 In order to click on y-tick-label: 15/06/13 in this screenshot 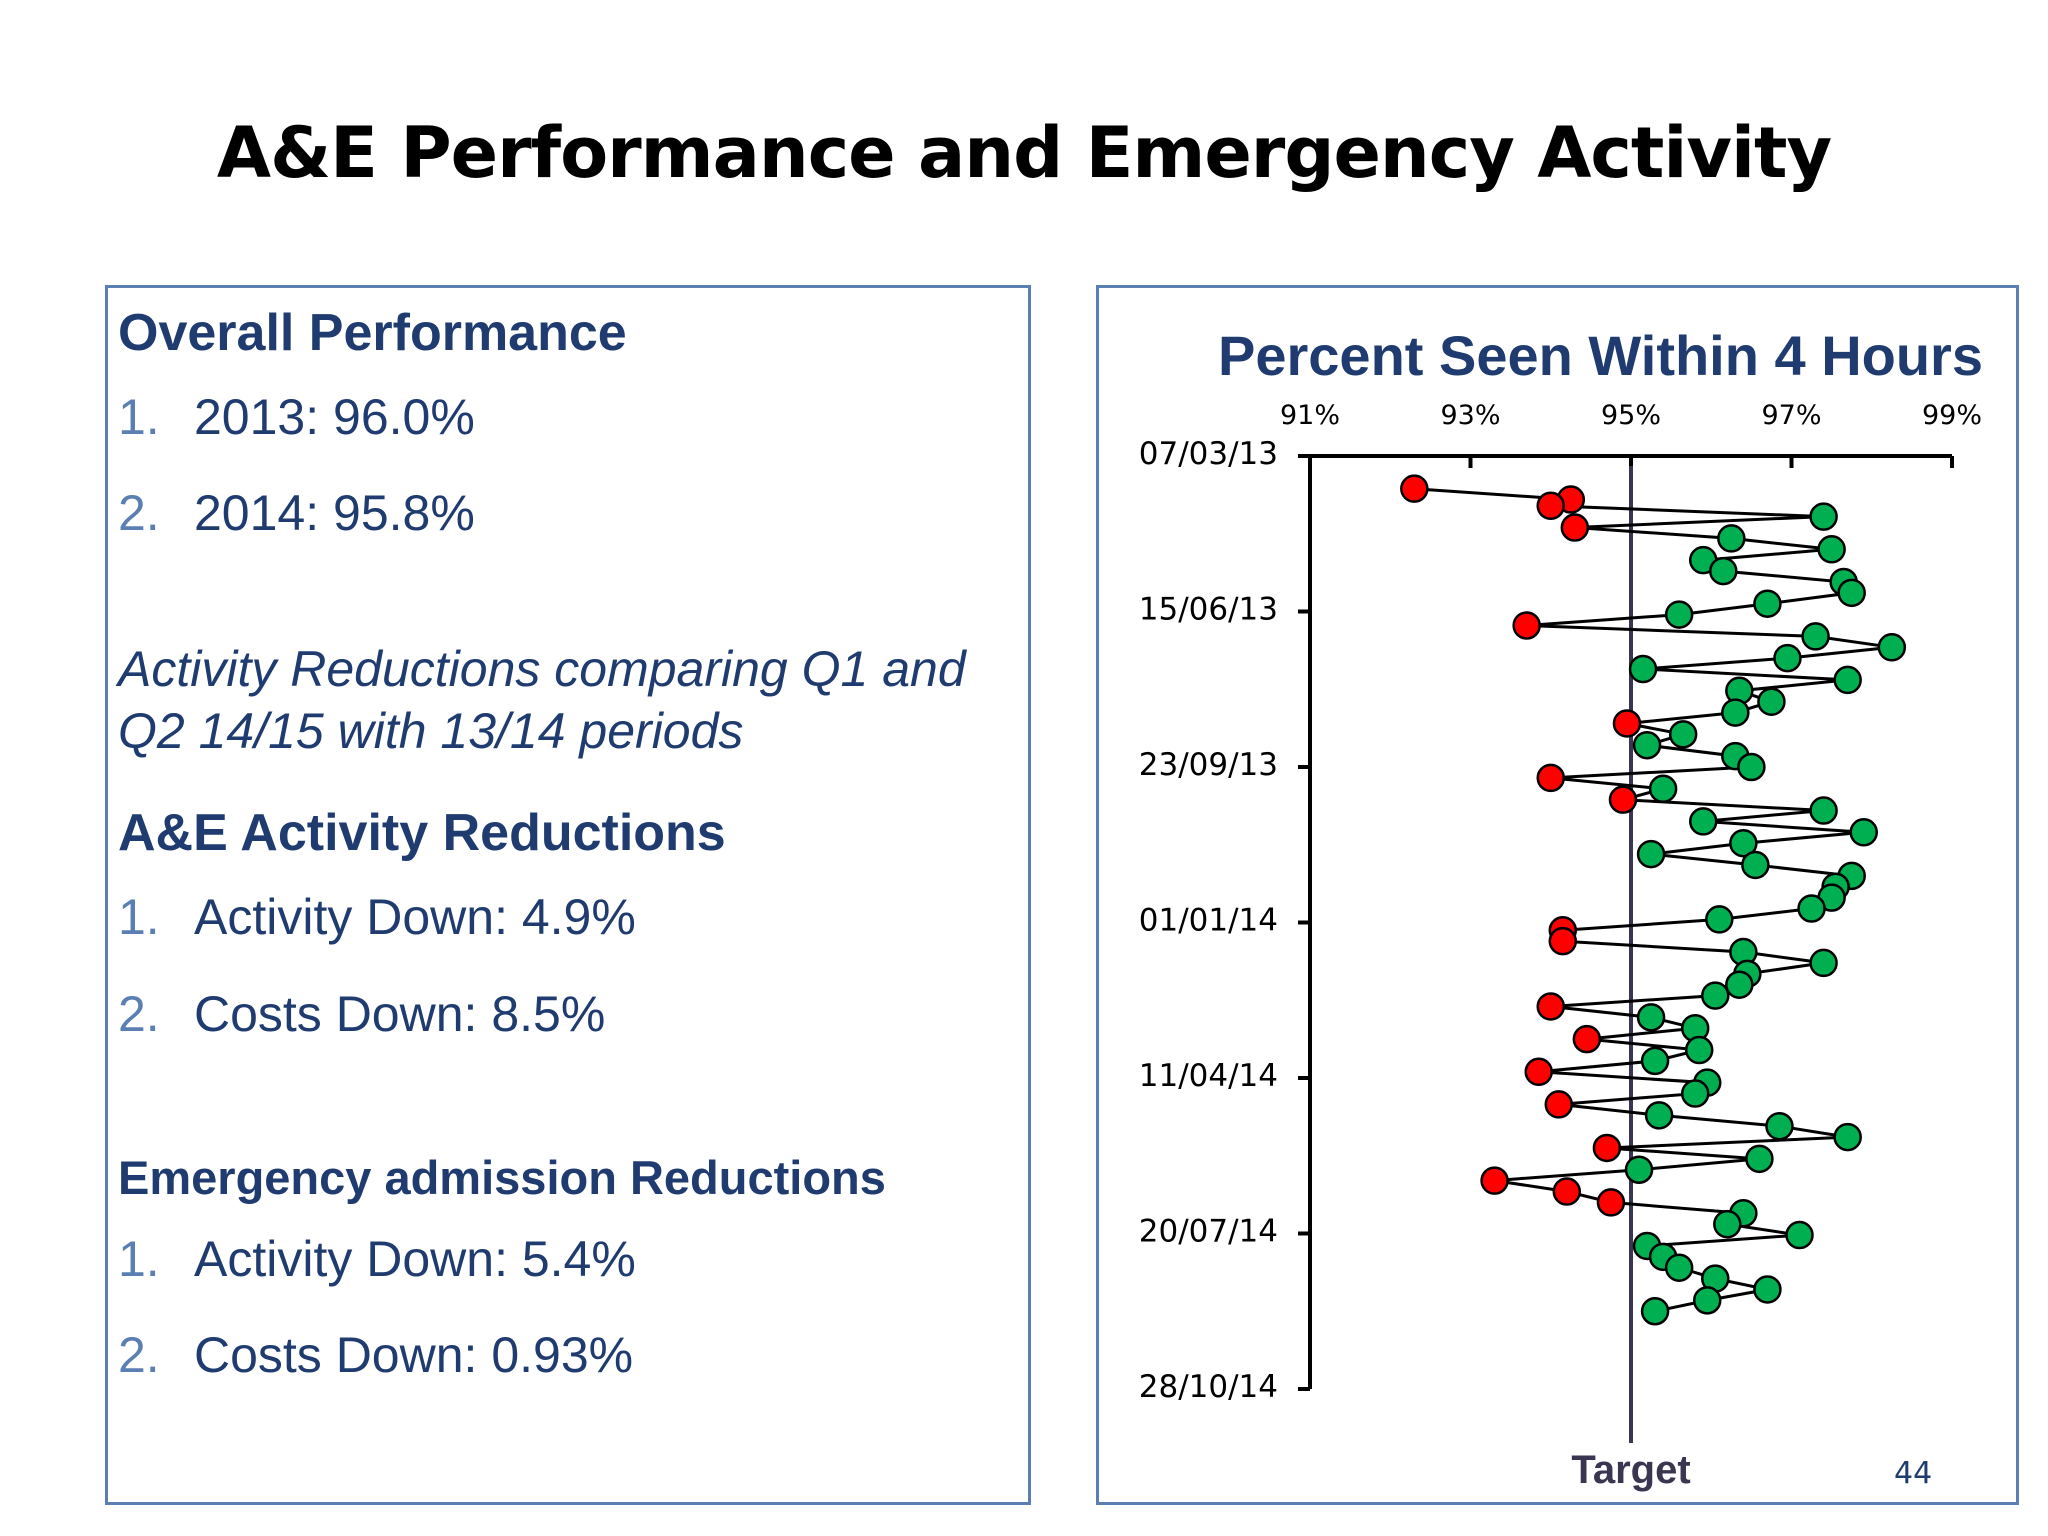, I will do `click(1208, 610)`.